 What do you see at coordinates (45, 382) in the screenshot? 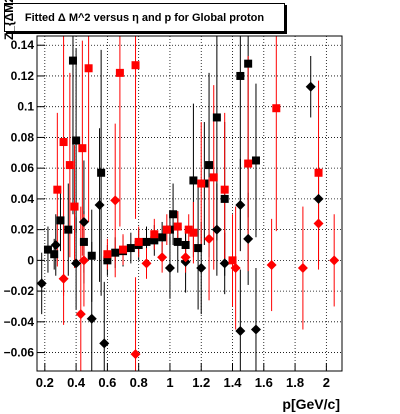
I see `x-tick-label: 0.2` at bounding box center [45, 382].